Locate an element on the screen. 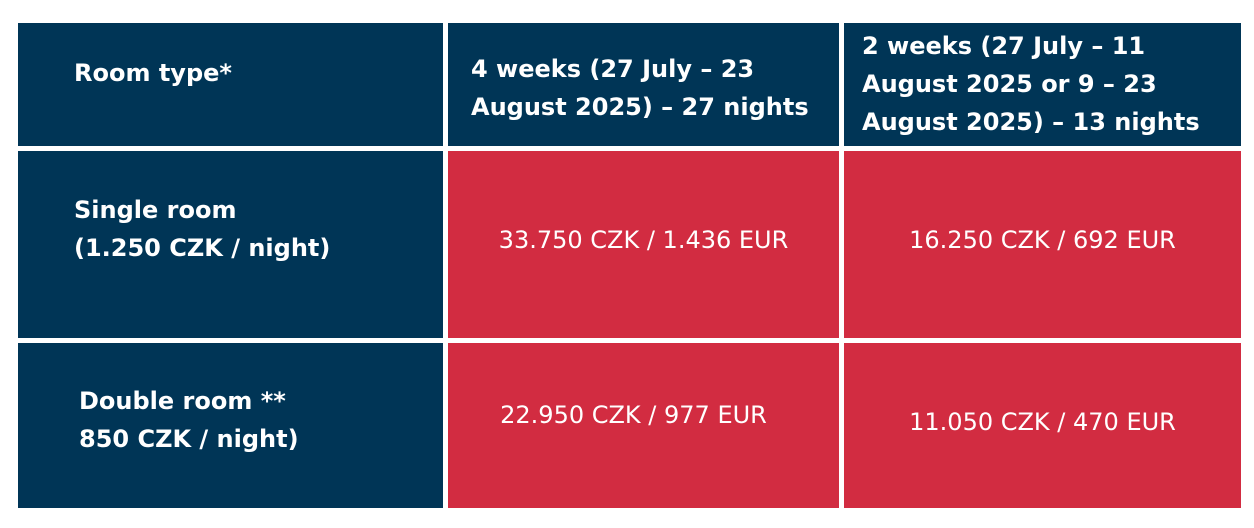 The image size is (1254, 528). double-room-four-weeks-cell: 22.950 CZK / 977 EUR is located at coordinates (643, 425).